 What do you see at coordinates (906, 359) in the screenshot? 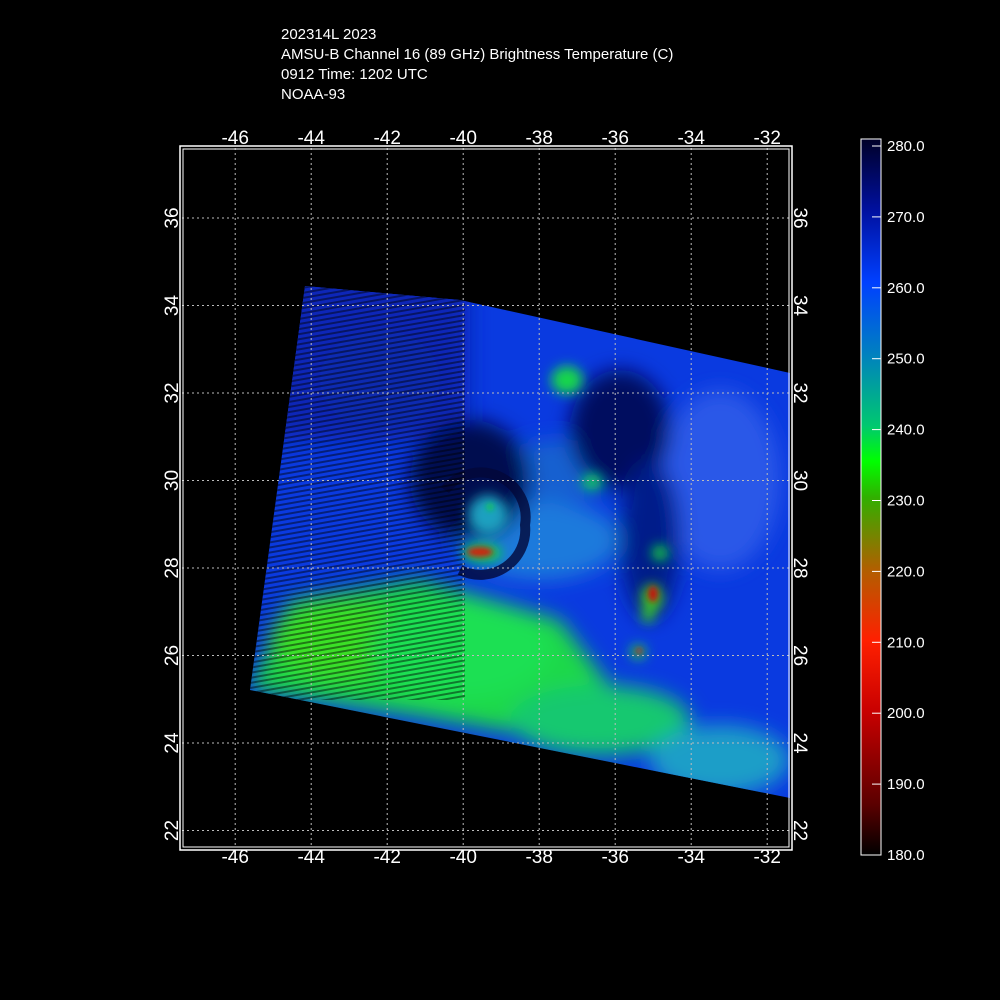
I see `colorbar-label: 250.0` at bounding box center [906, 359].